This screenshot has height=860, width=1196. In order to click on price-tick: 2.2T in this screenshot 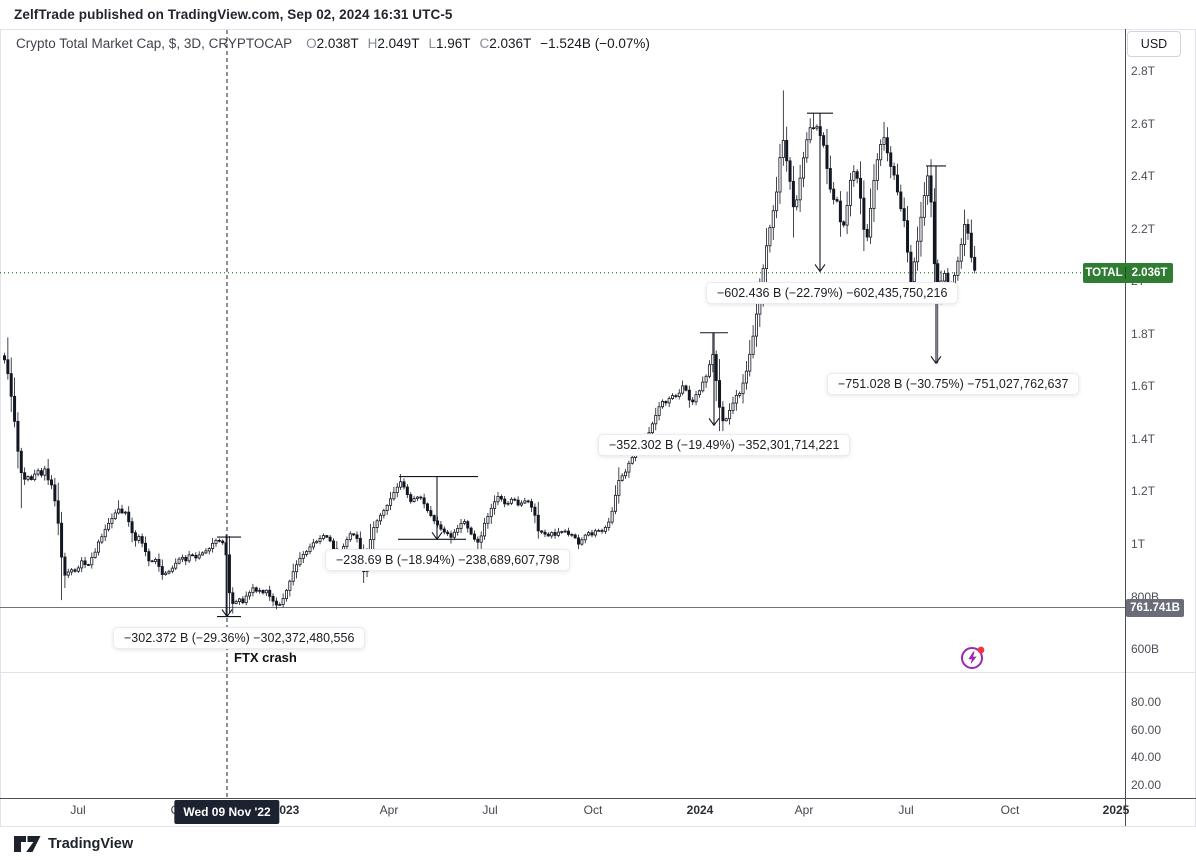, I will do `click(1143, 228)`.